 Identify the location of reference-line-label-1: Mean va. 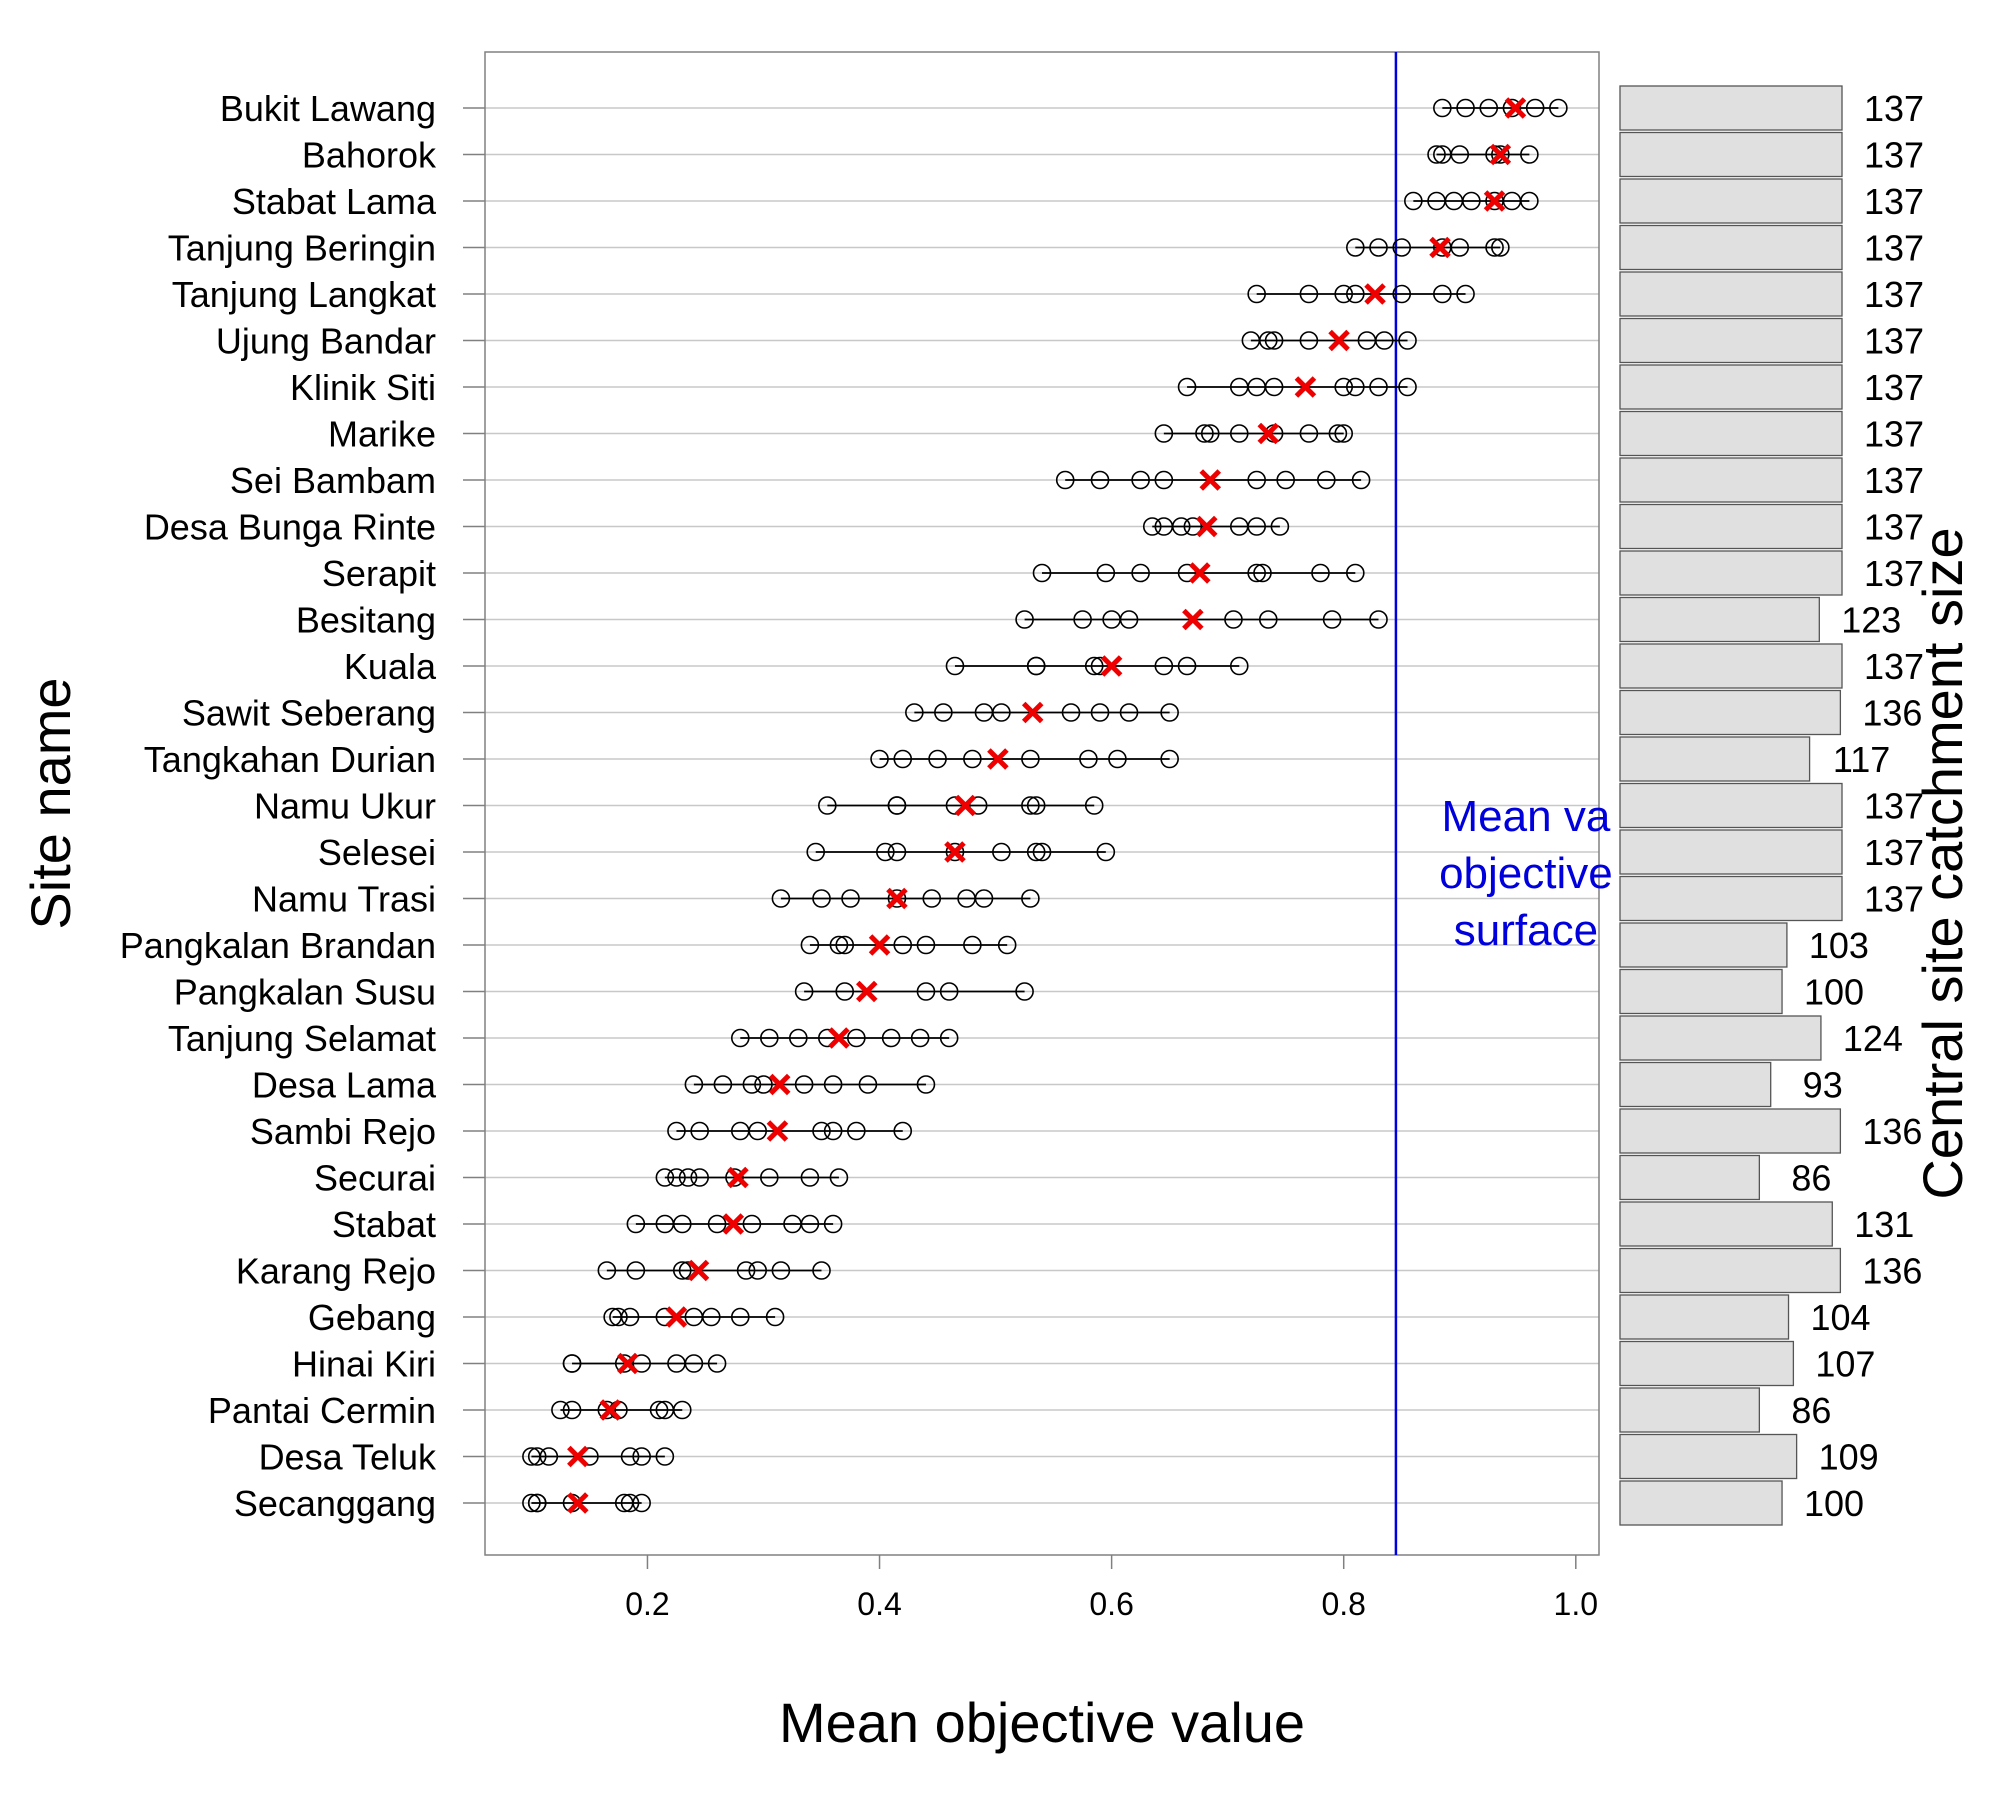
(1526, 816).